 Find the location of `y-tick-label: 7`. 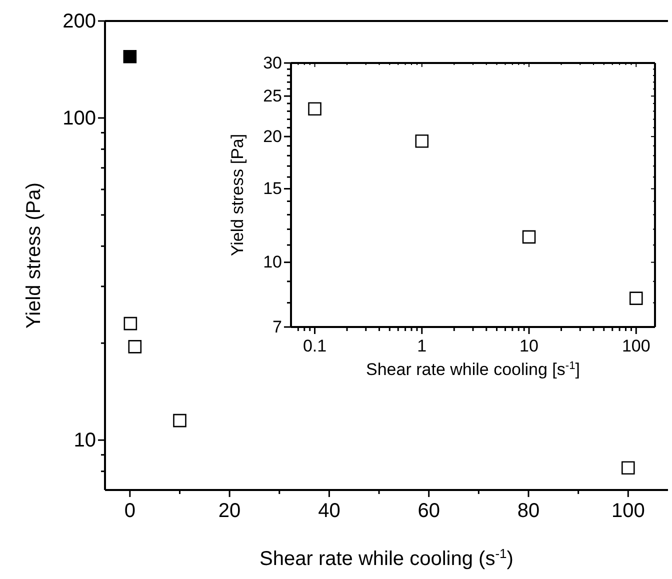

y-tick-label: 7 is located at coordinates (277, 326).